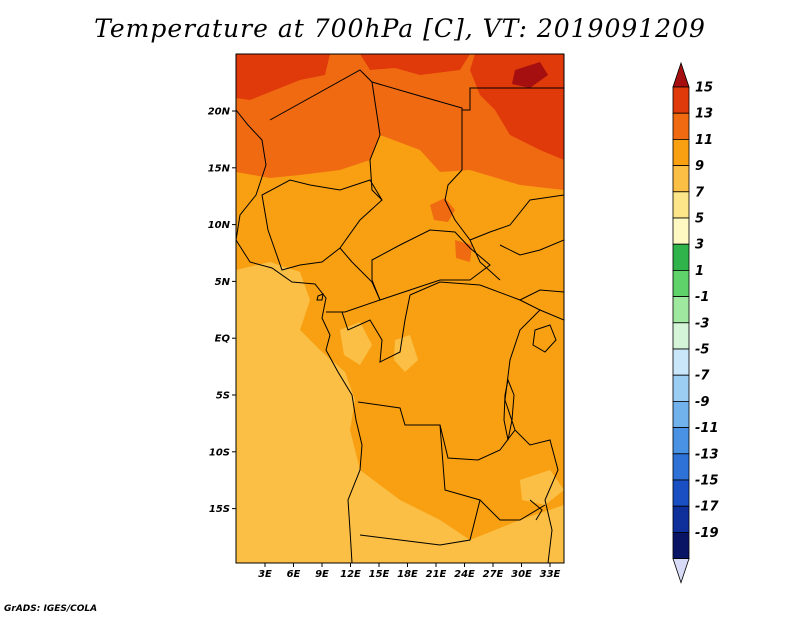 The image size is (800, 618). Describe the element at coordinates (704, 114) in the screenshot. I see `colorbar-label: 13` at that location.